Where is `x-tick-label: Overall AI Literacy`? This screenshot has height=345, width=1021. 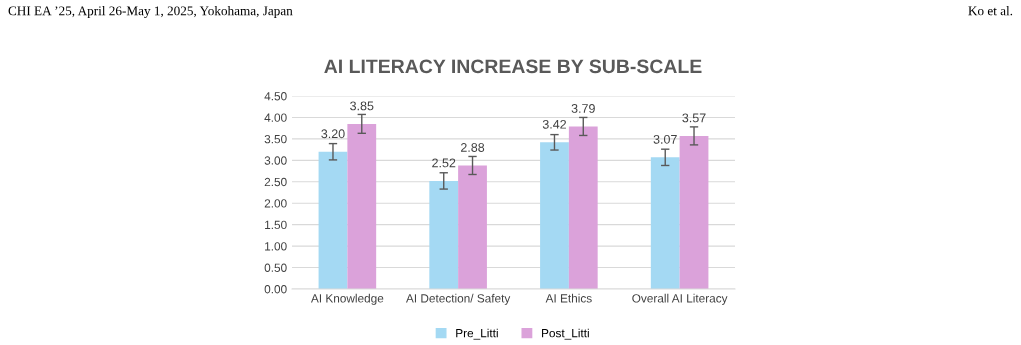
x-tick-label: Overall AI Literacy is located at coordinates (680, 299).